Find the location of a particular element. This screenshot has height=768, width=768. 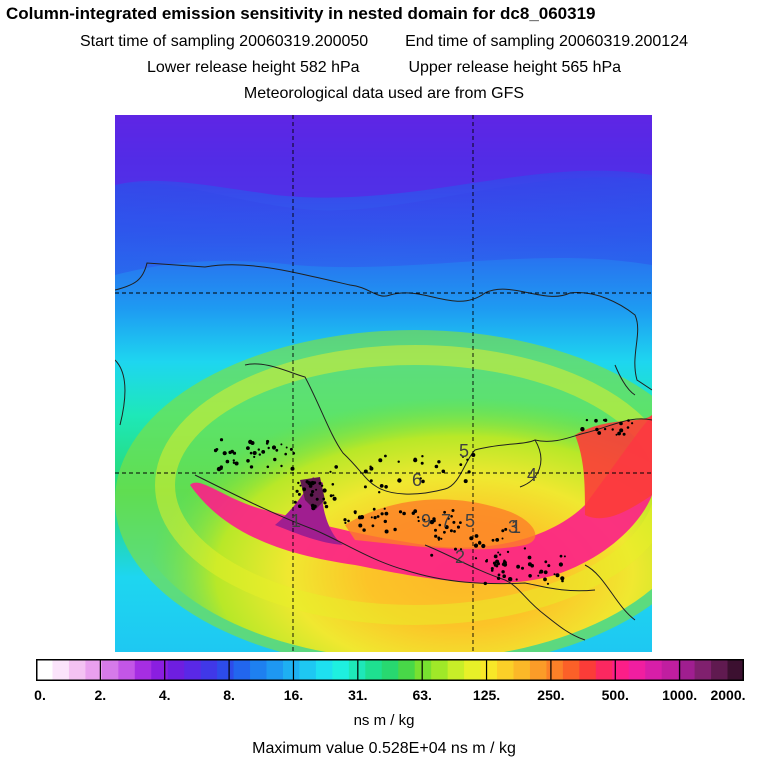

met-data-label: Meteorological data used are from GFS is located at coordinates (384, 93).